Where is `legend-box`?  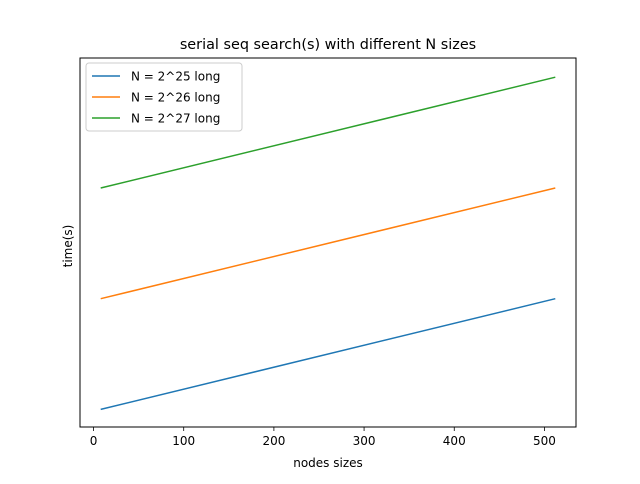
legend-box is located at coordinates (164, 97).